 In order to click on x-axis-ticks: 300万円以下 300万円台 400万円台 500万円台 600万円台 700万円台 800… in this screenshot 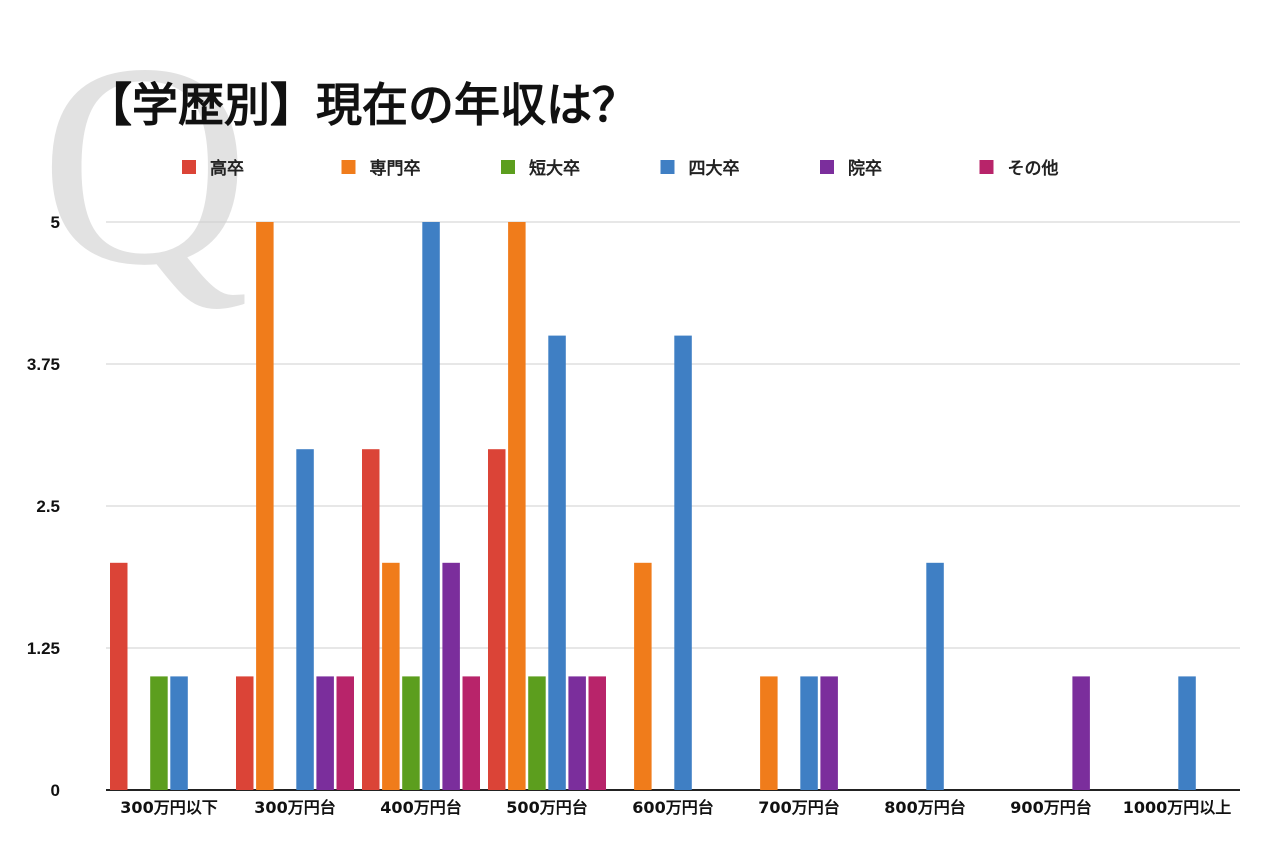, I will do `click(675, 807)`.